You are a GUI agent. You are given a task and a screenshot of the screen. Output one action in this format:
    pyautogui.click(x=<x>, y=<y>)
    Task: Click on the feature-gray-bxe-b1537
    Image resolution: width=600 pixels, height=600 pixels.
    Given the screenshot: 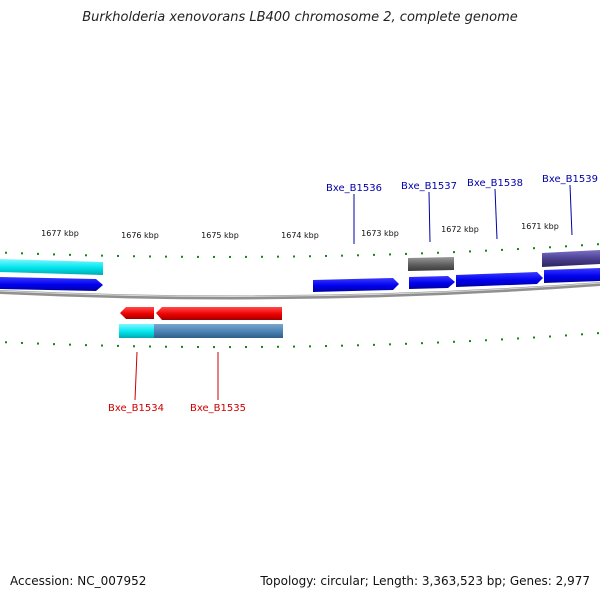 What is the action you would take?
    pyautogui.click(x=431, y=264)
    